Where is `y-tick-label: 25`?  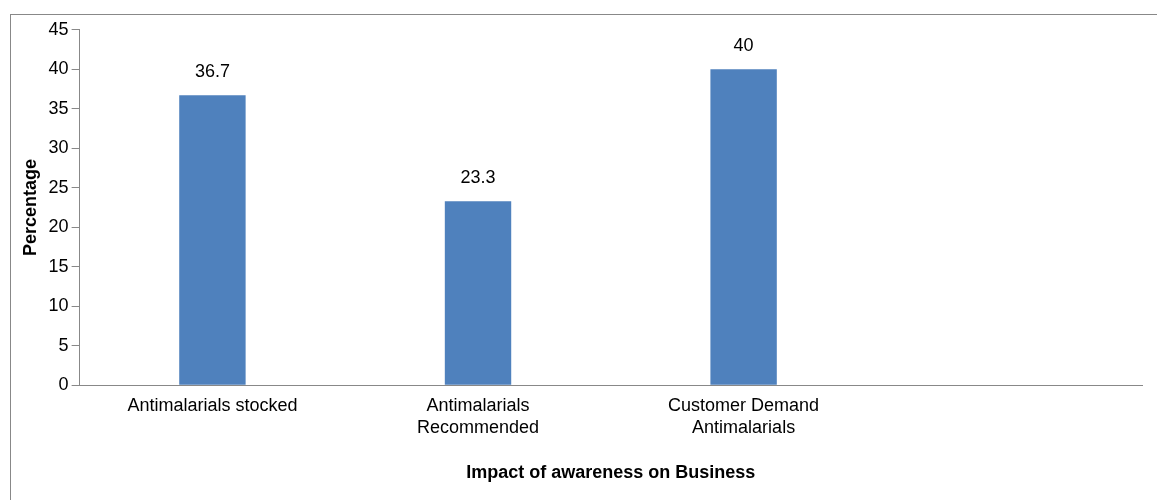 y-tick-label: 25 is located at coordinates (58, 186).